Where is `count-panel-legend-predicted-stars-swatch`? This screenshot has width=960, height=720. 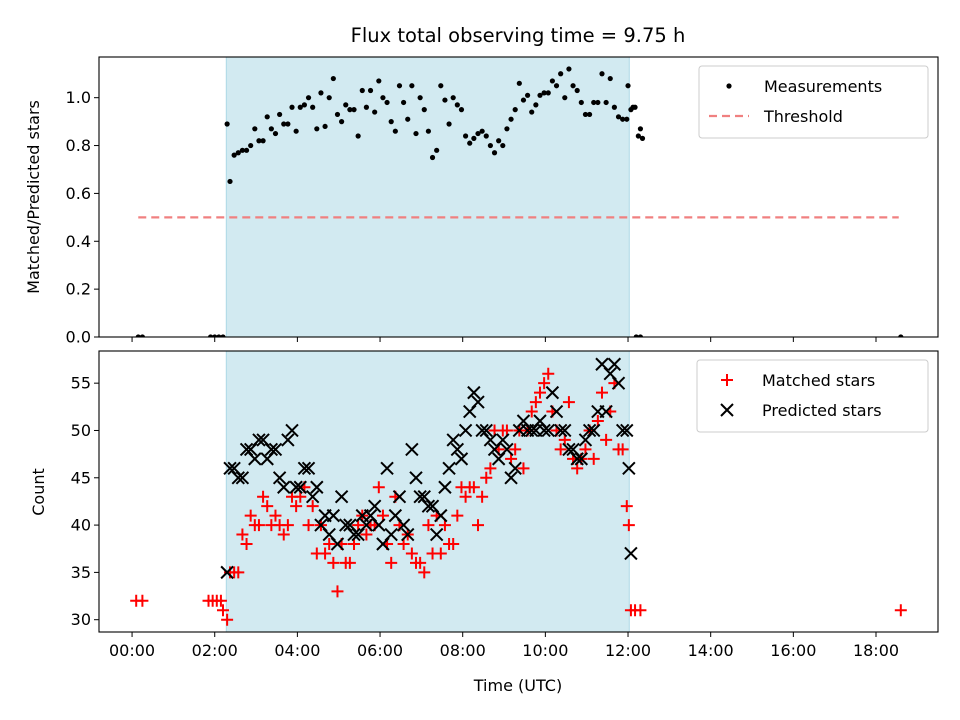 count-panel-legend-predicted-stars-swatch is located at coordinates (727, 410).